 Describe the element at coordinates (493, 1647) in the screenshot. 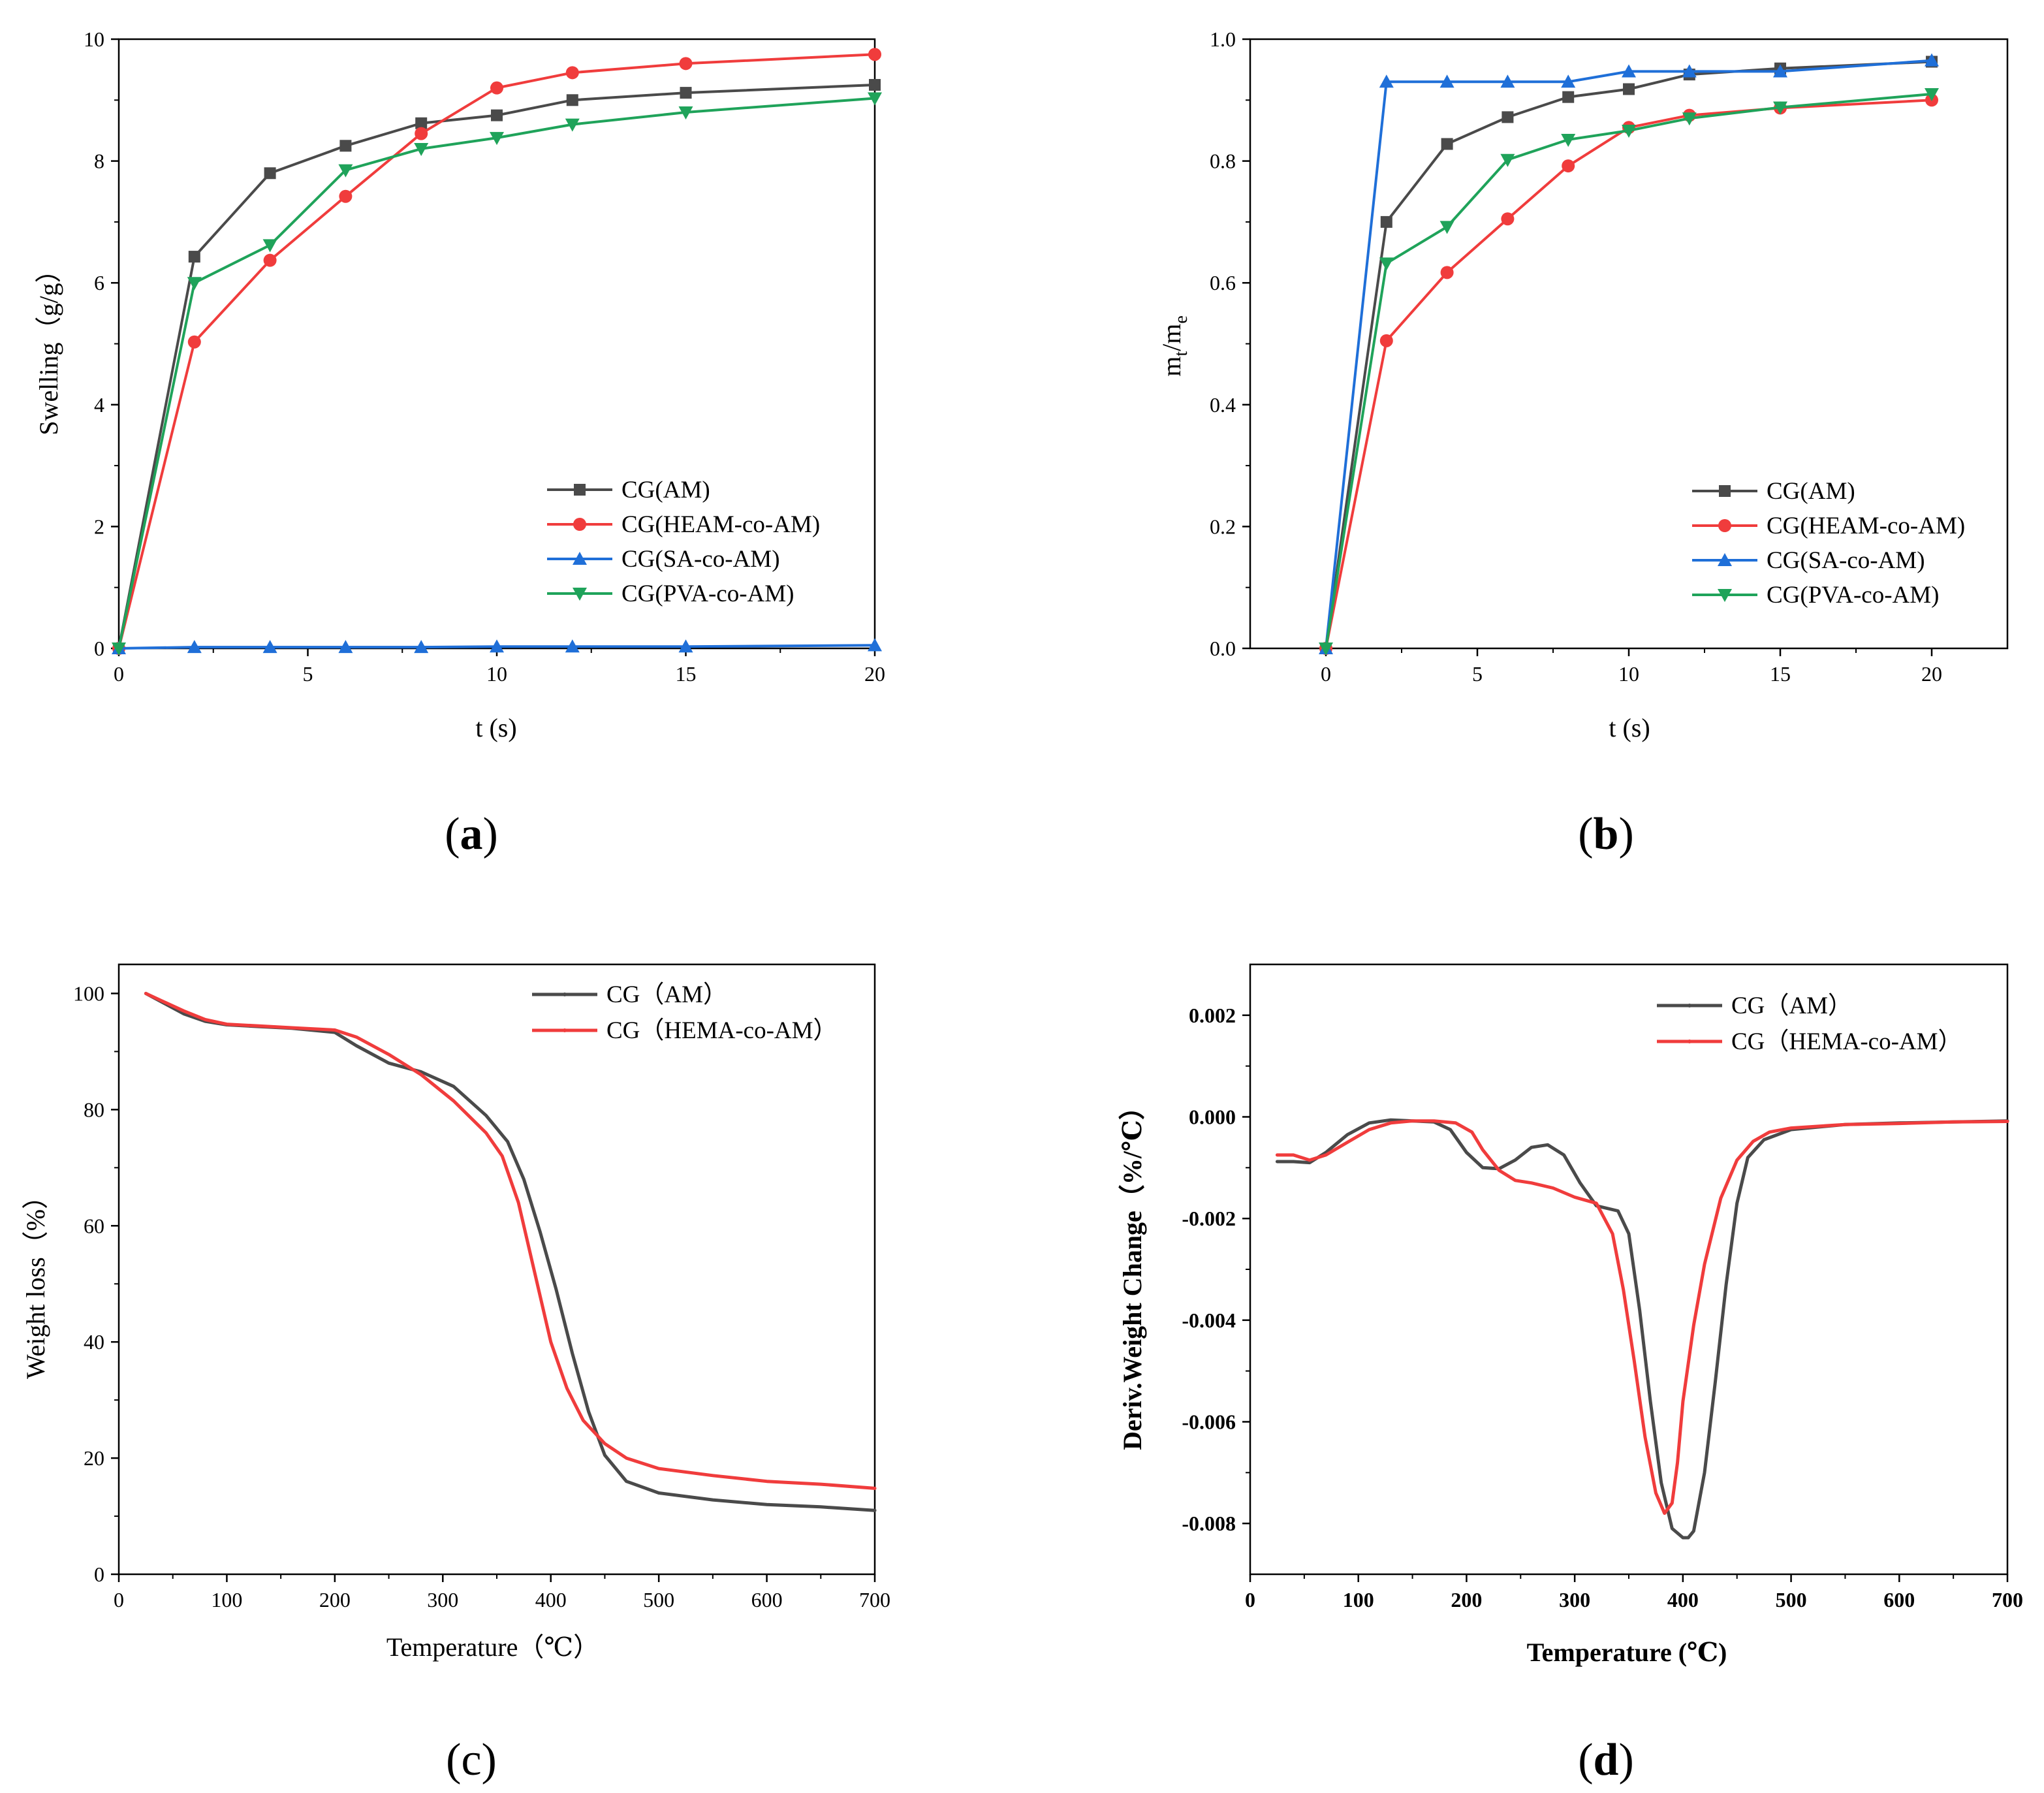

I see `panel-c-xlabel: Temperature（℃）` at that location.